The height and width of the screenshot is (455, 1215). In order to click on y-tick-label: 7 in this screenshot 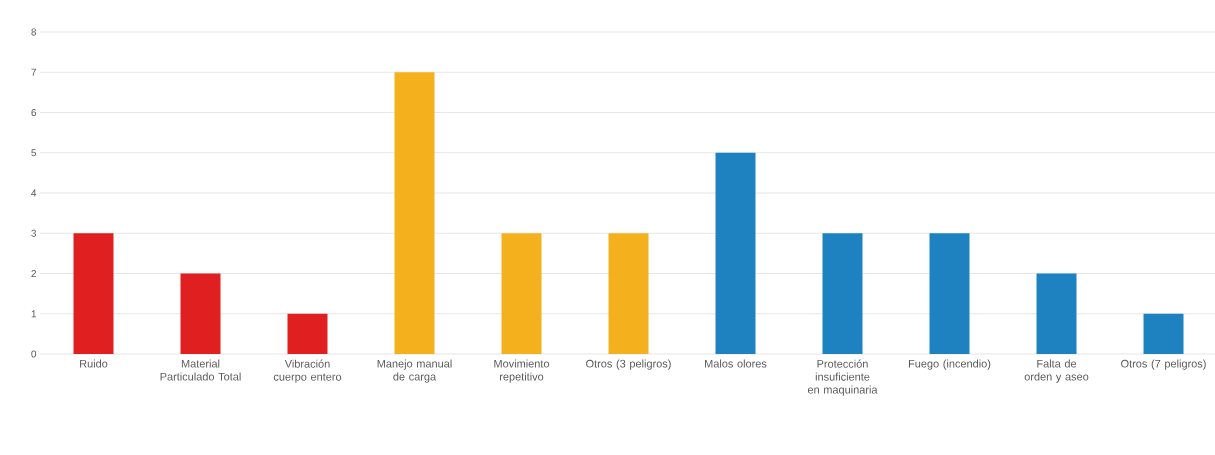, I will do `click(33, 72)`.